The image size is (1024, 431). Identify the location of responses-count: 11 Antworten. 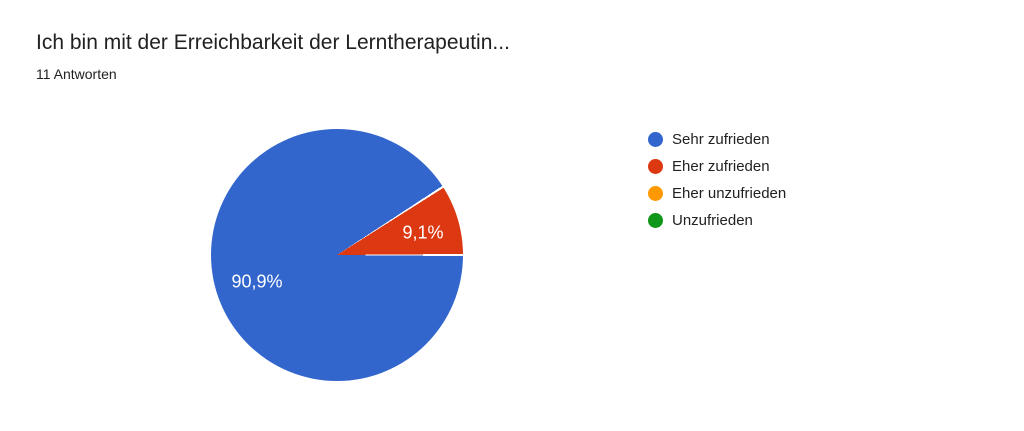
(76, 74).